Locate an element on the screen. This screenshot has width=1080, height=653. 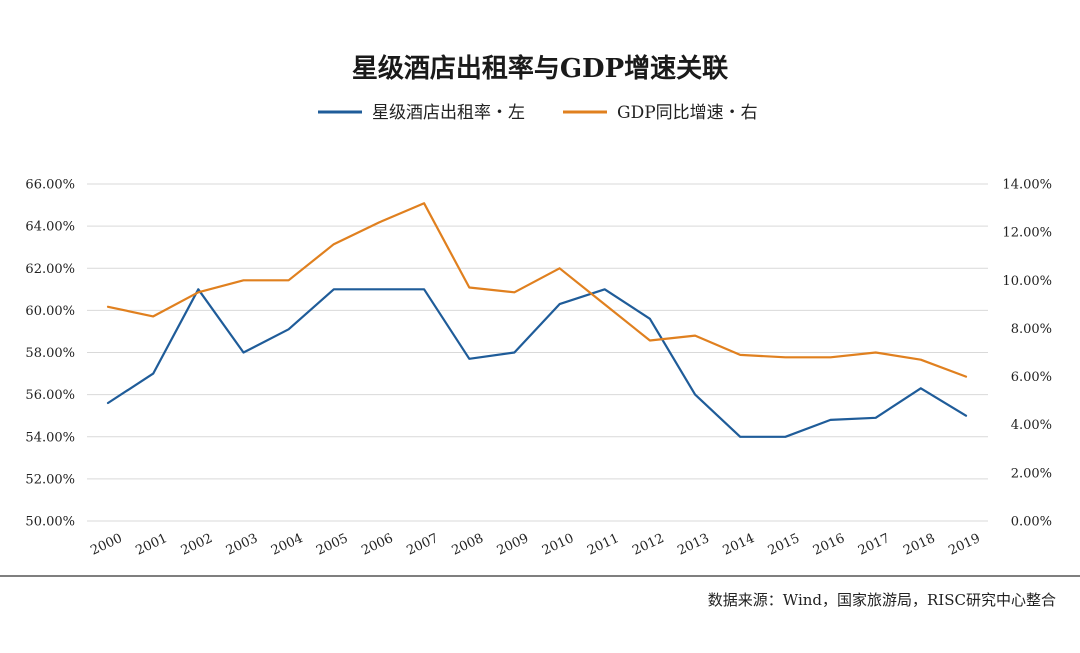
left-axis-tick-label: 58.00% is located at coordinates (50, 353).